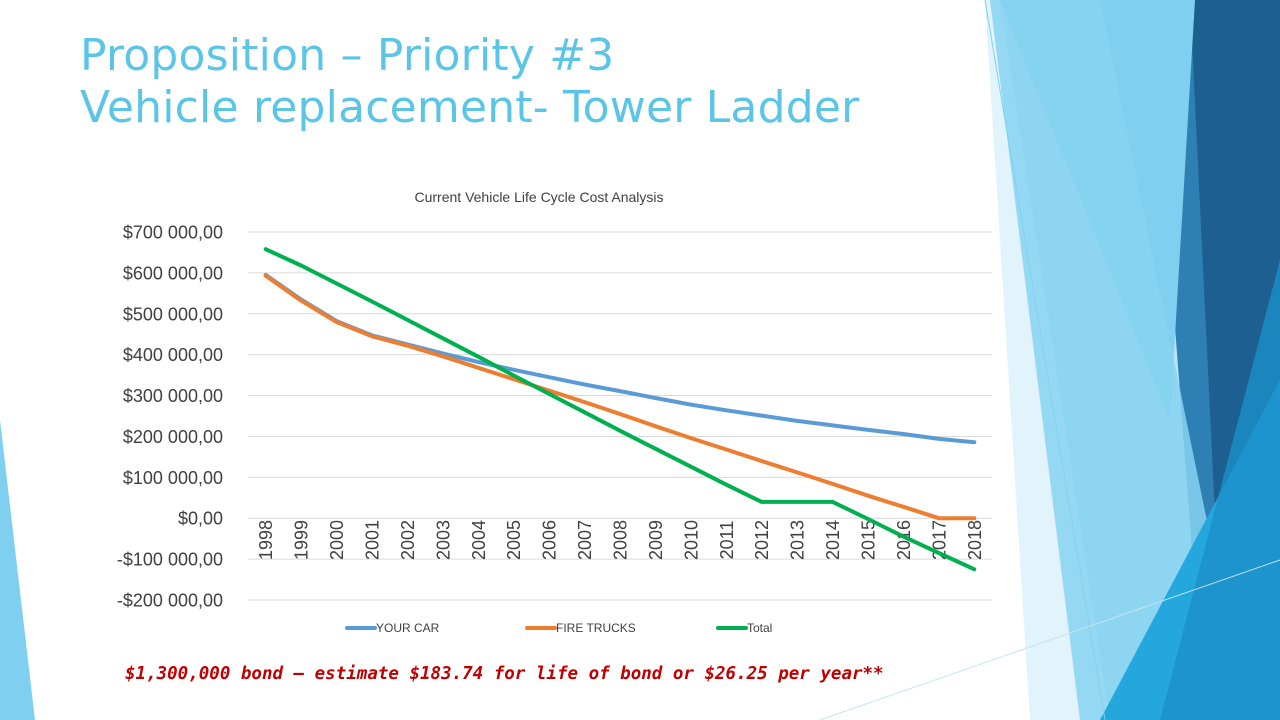 The image size is (1280, 720). Describe the element at coordinates (470, 107) in the screenshot. I see `slide-title-line-2: Vehicle replacement- Tower Ladder` at that location.